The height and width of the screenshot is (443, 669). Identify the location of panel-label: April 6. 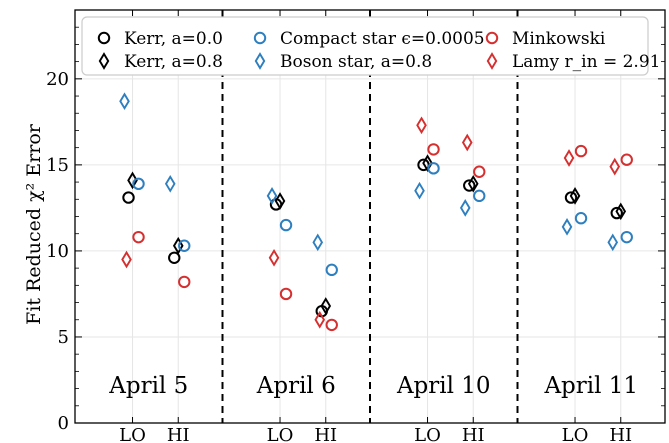
(296, 386).